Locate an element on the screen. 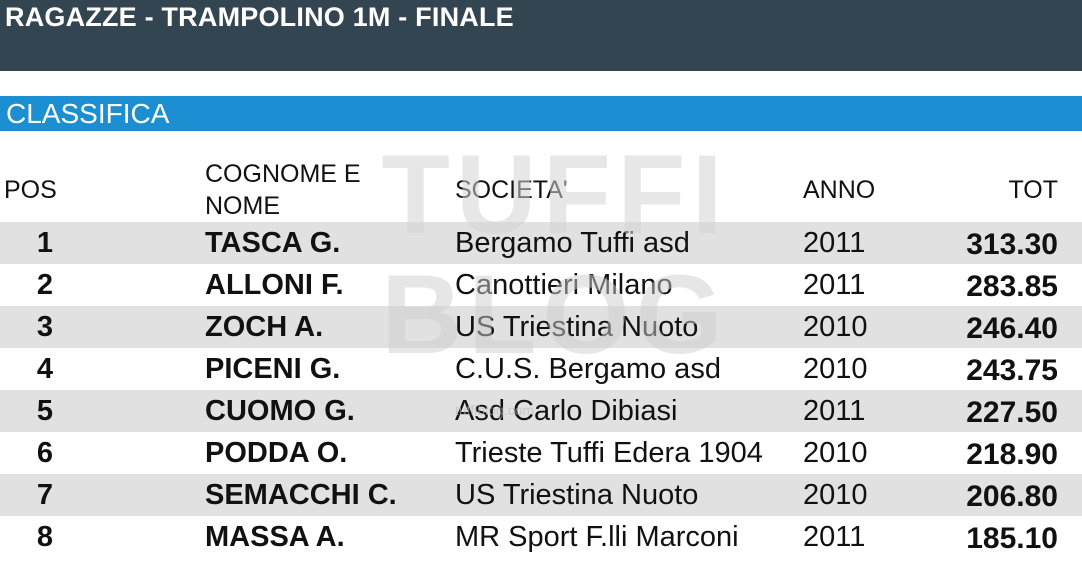  cell-pos: 3 is located at coordinates (45, 327).